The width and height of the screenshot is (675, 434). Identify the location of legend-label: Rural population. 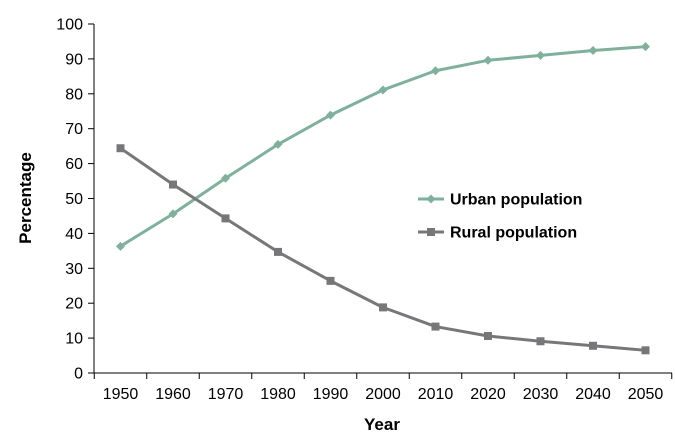
(513, 233).